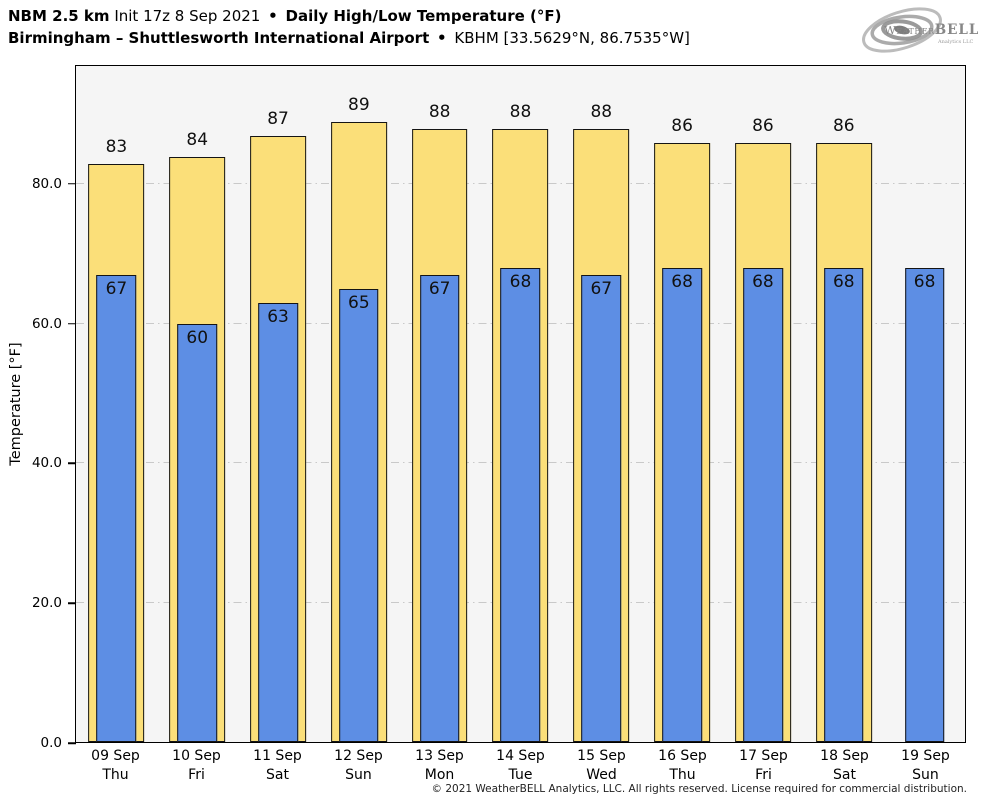 The width and height of the screenshot is (984, 808). What do you see at coordinates (115, 756) in the screenshot?
I see `x-label-date: 09 Sep` at bounding box center [115, 756].